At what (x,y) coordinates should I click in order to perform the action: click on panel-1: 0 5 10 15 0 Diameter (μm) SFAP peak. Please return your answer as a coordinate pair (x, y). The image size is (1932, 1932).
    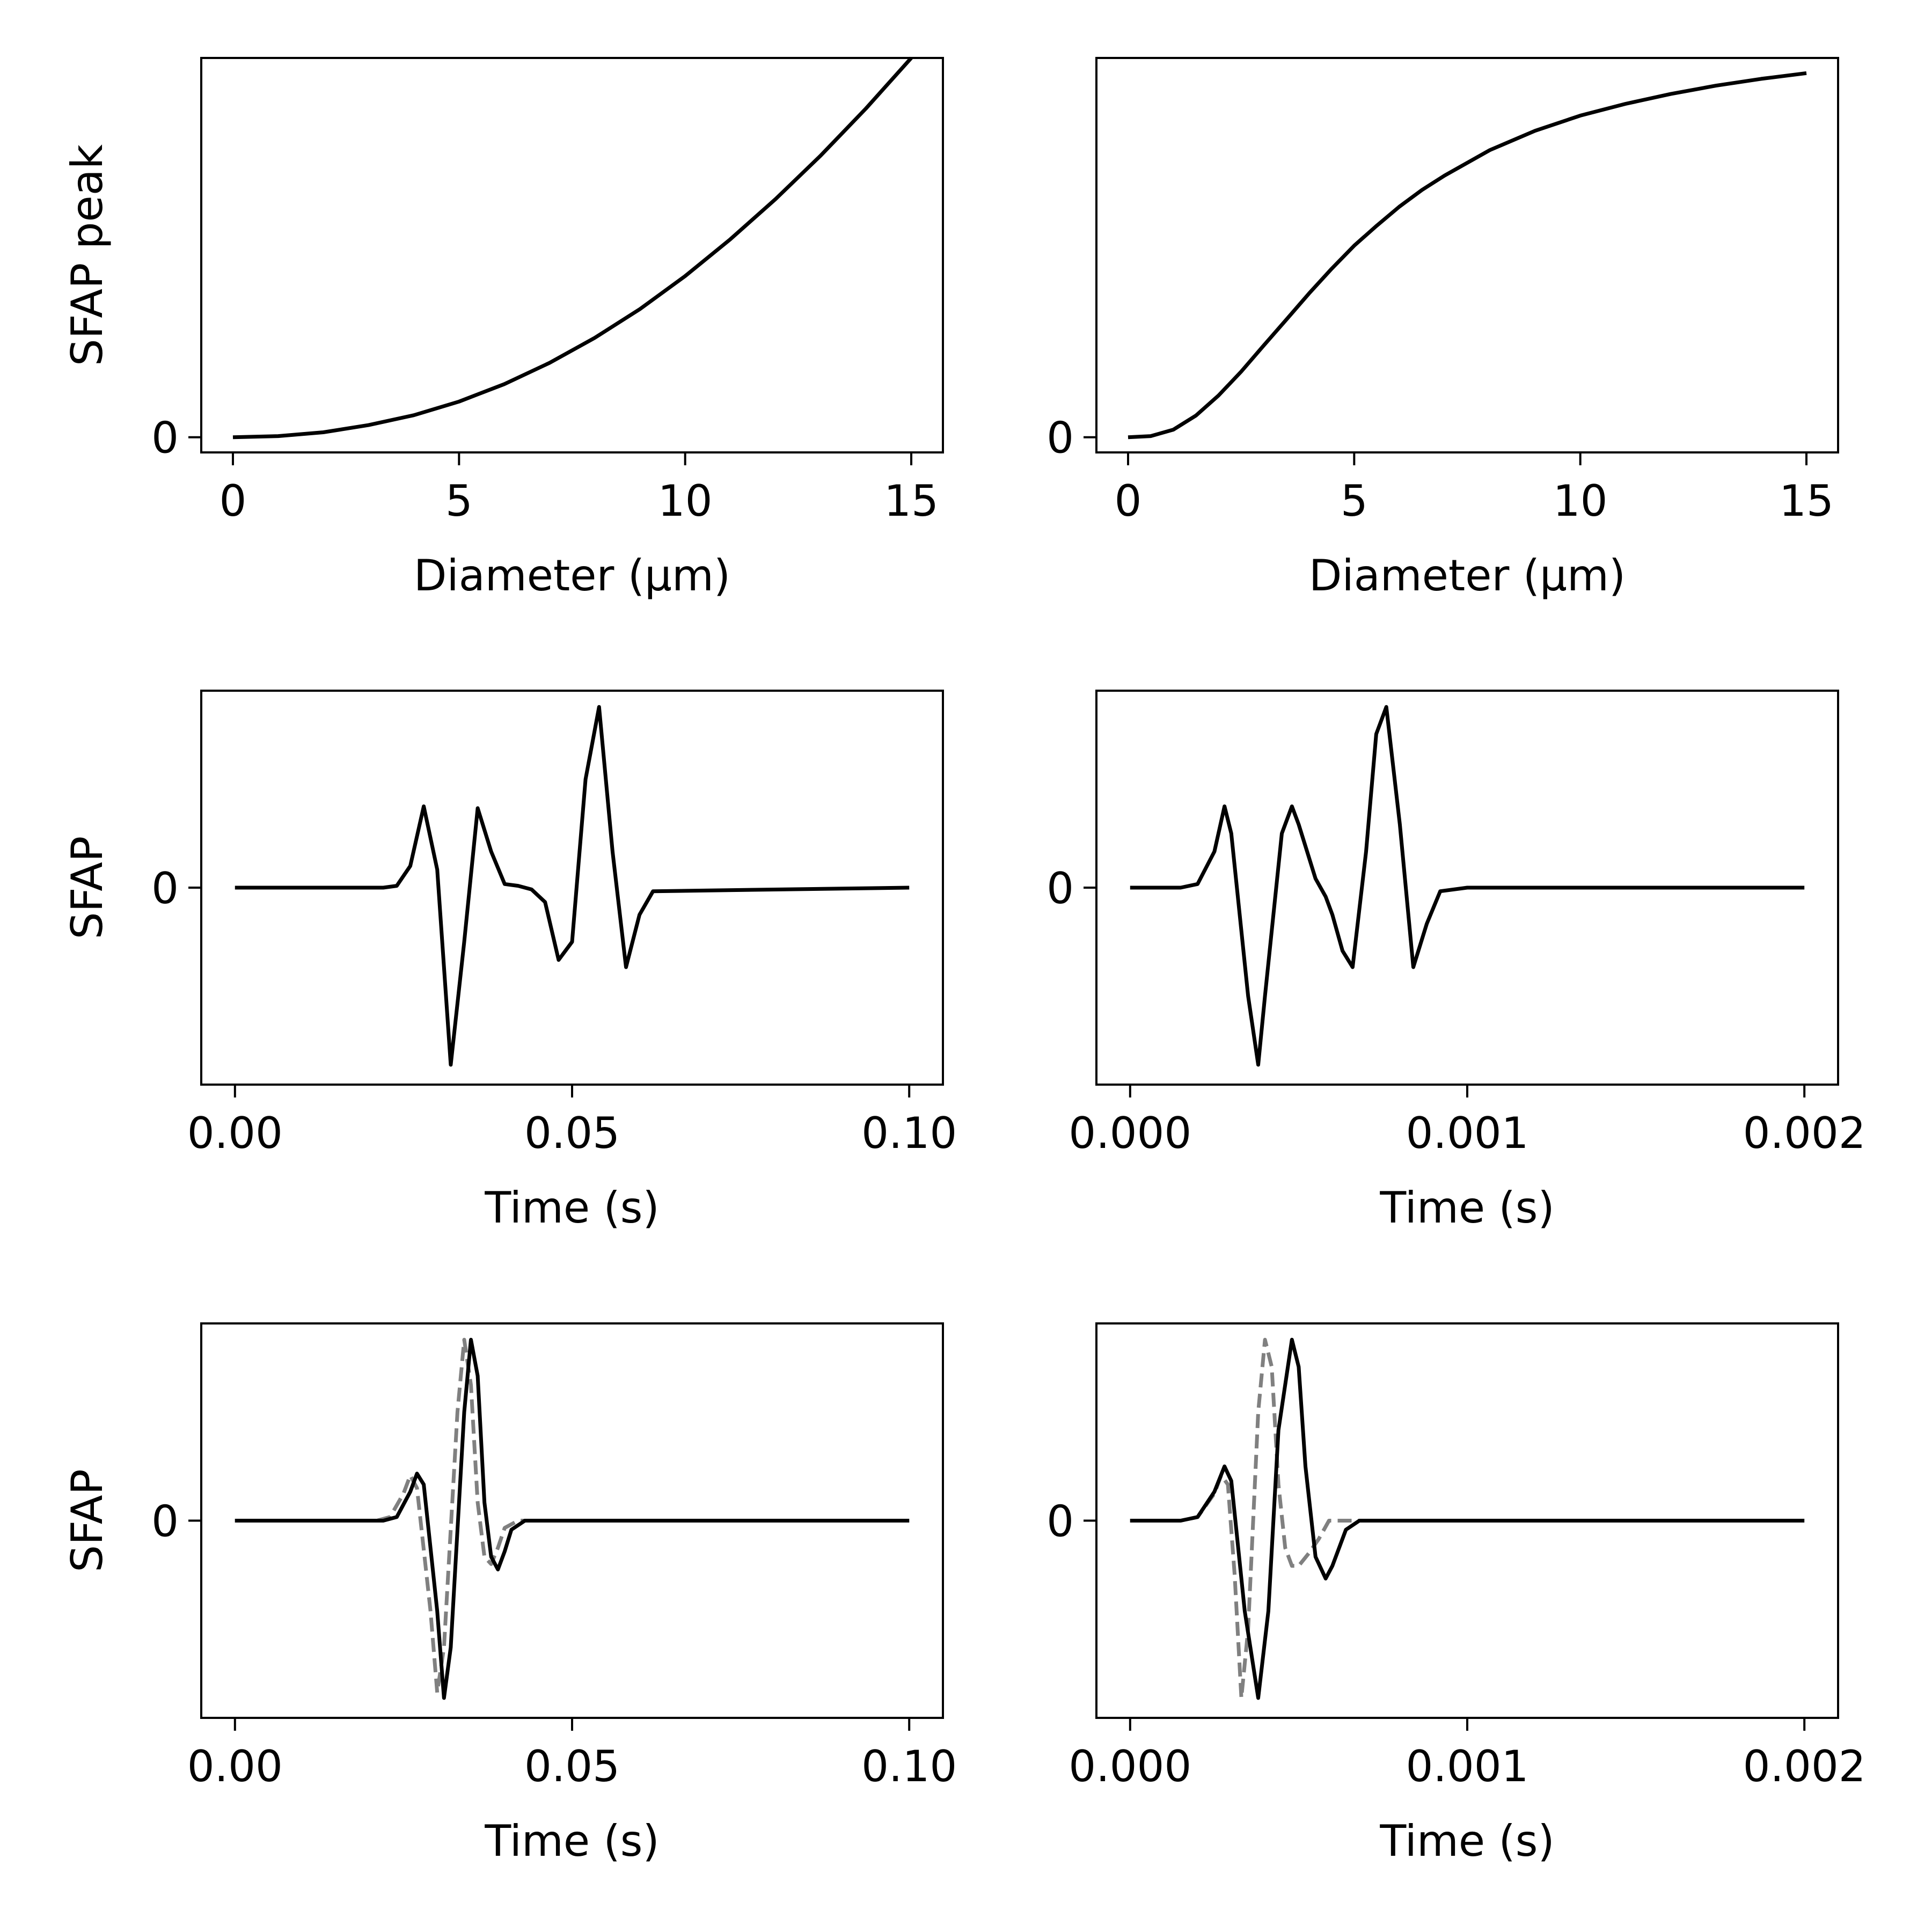
    Looking at the image, I should click on (503, 328).